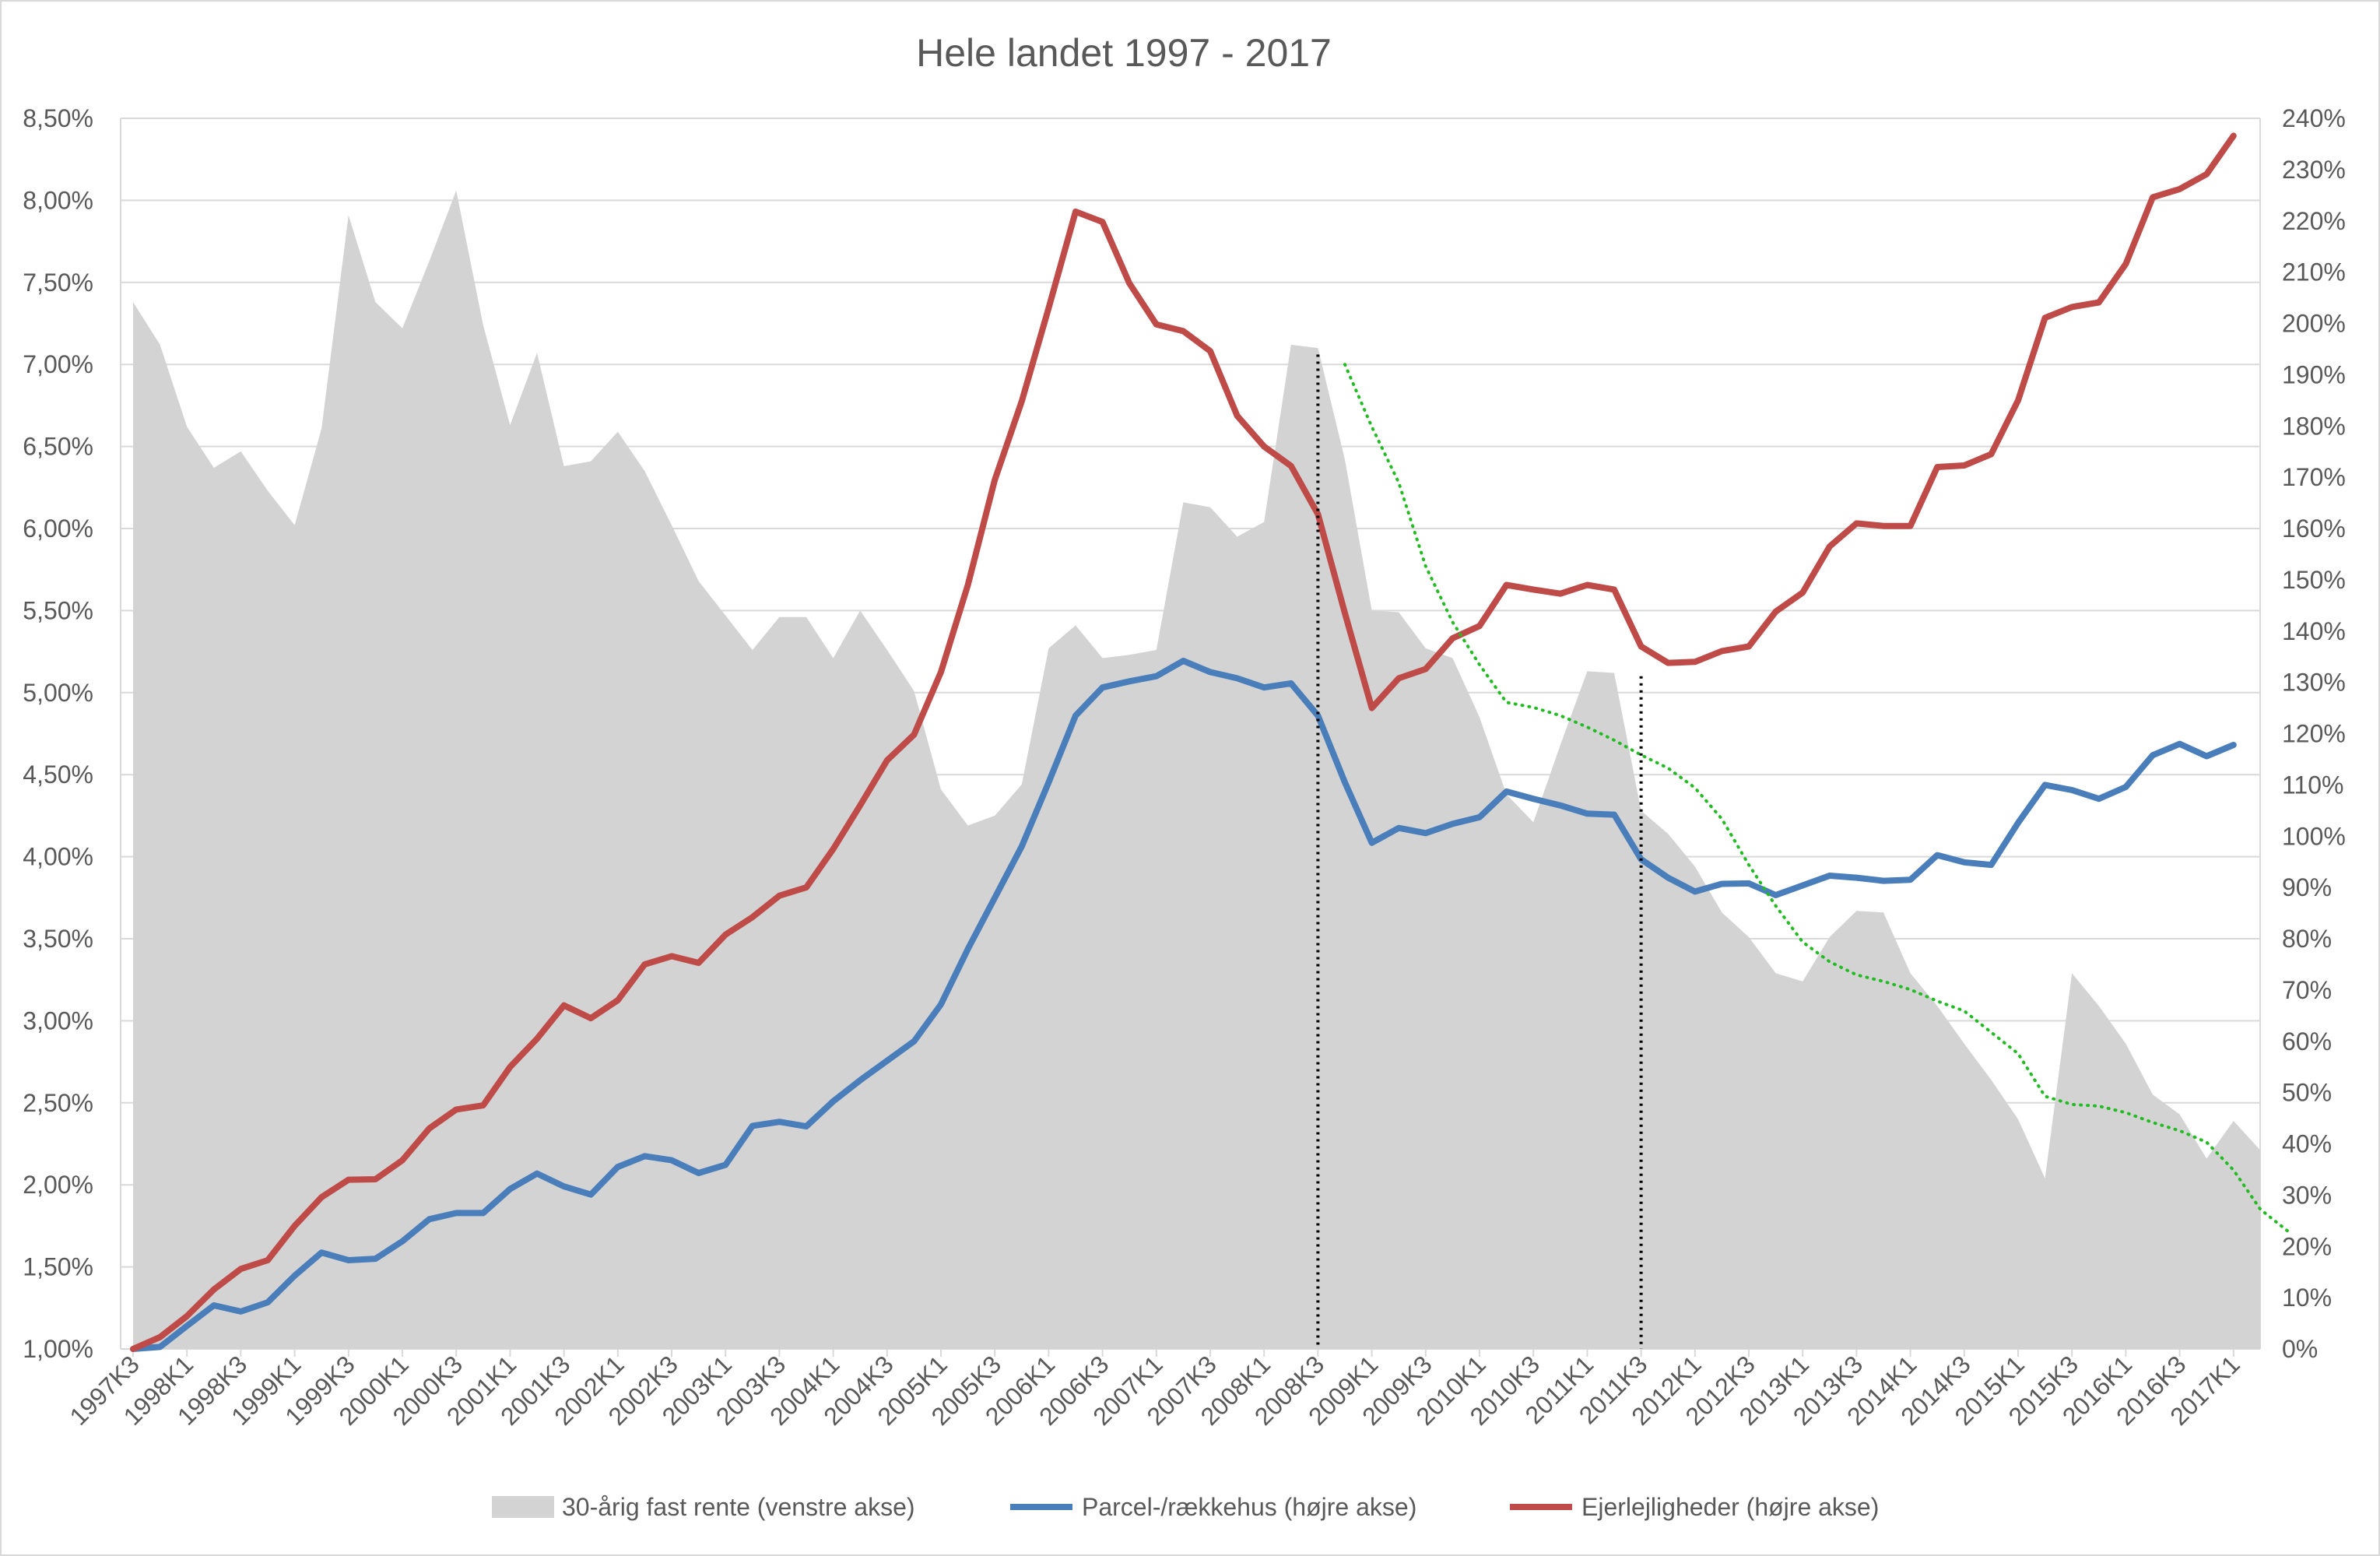 The height and width of the screenshot is (1556, 2380). I want to click on right-axis-tick-label: 120%, so click(2314, 734).